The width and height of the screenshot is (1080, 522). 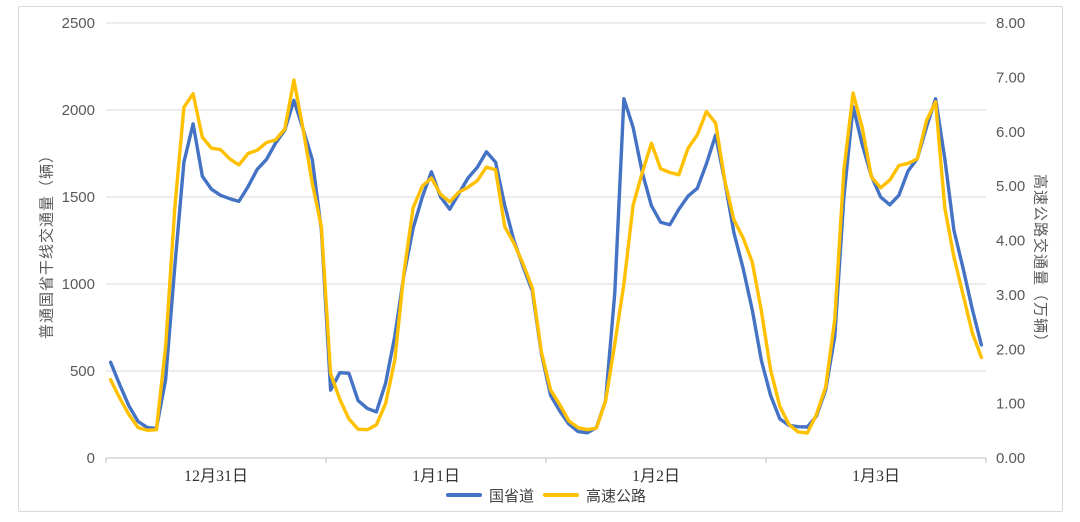 I want to click on y-right-tick-label: 7.00, so click(x=1010, y=77).